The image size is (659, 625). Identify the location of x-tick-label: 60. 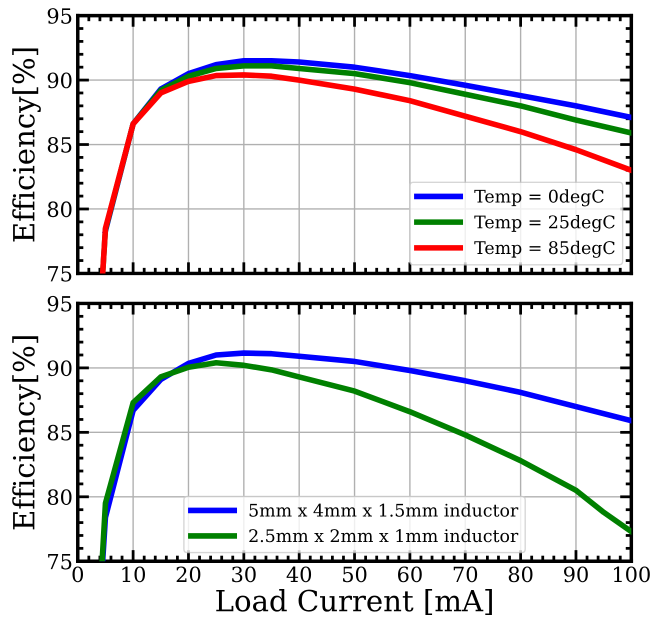
(410, 574).